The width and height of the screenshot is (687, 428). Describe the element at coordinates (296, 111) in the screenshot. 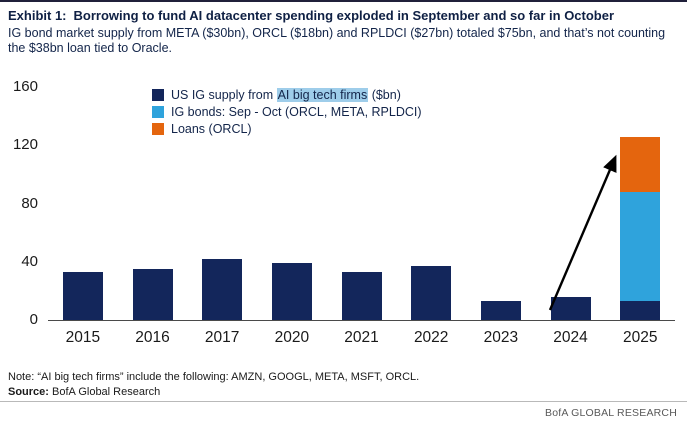

I see `legend-label-ig-bonds: IG bonds: Sep - Oct (ORCL, META, RPLDCI)` at that location.